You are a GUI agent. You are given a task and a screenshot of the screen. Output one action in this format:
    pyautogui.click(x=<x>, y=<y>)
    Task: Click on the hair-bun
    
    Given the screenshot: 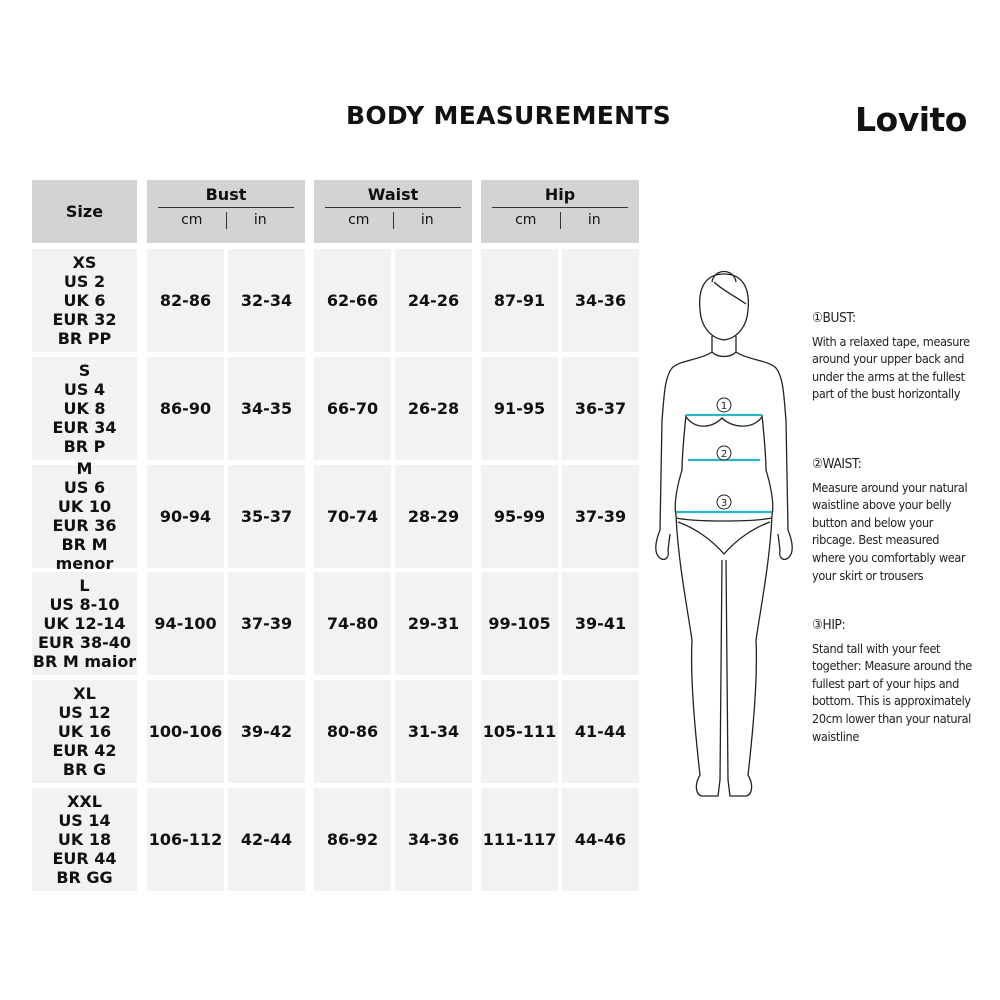 What is the action you would take?
    pyautogui.click(x=729, y=287)
    